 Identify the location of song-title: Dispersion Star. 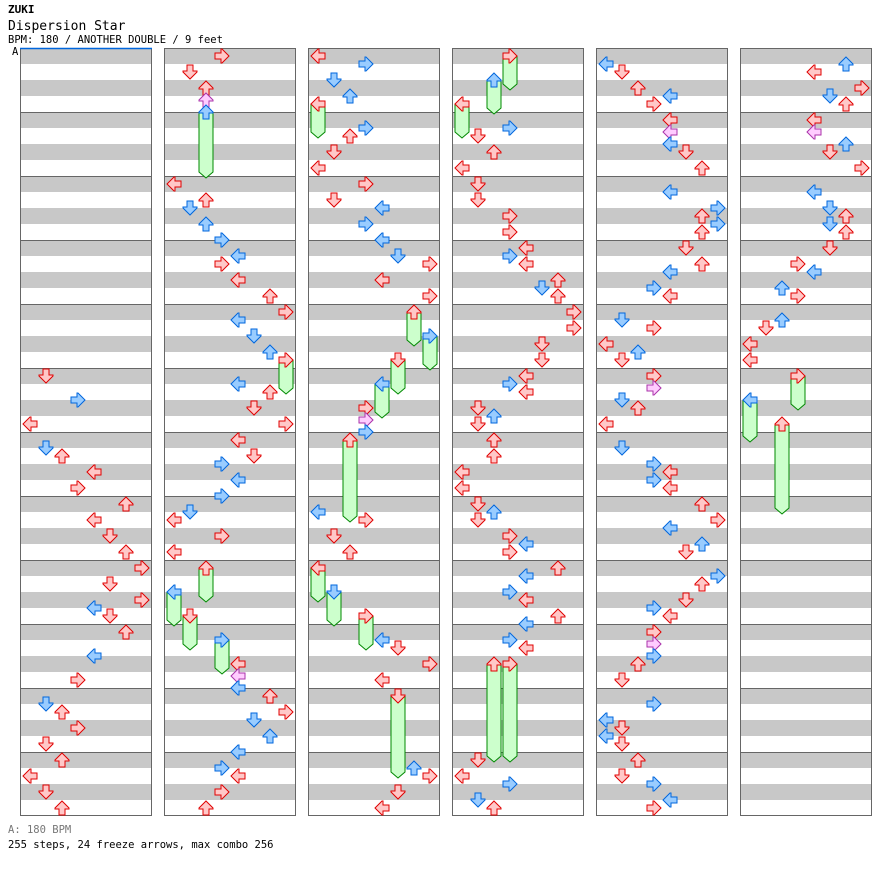
(67, 26).